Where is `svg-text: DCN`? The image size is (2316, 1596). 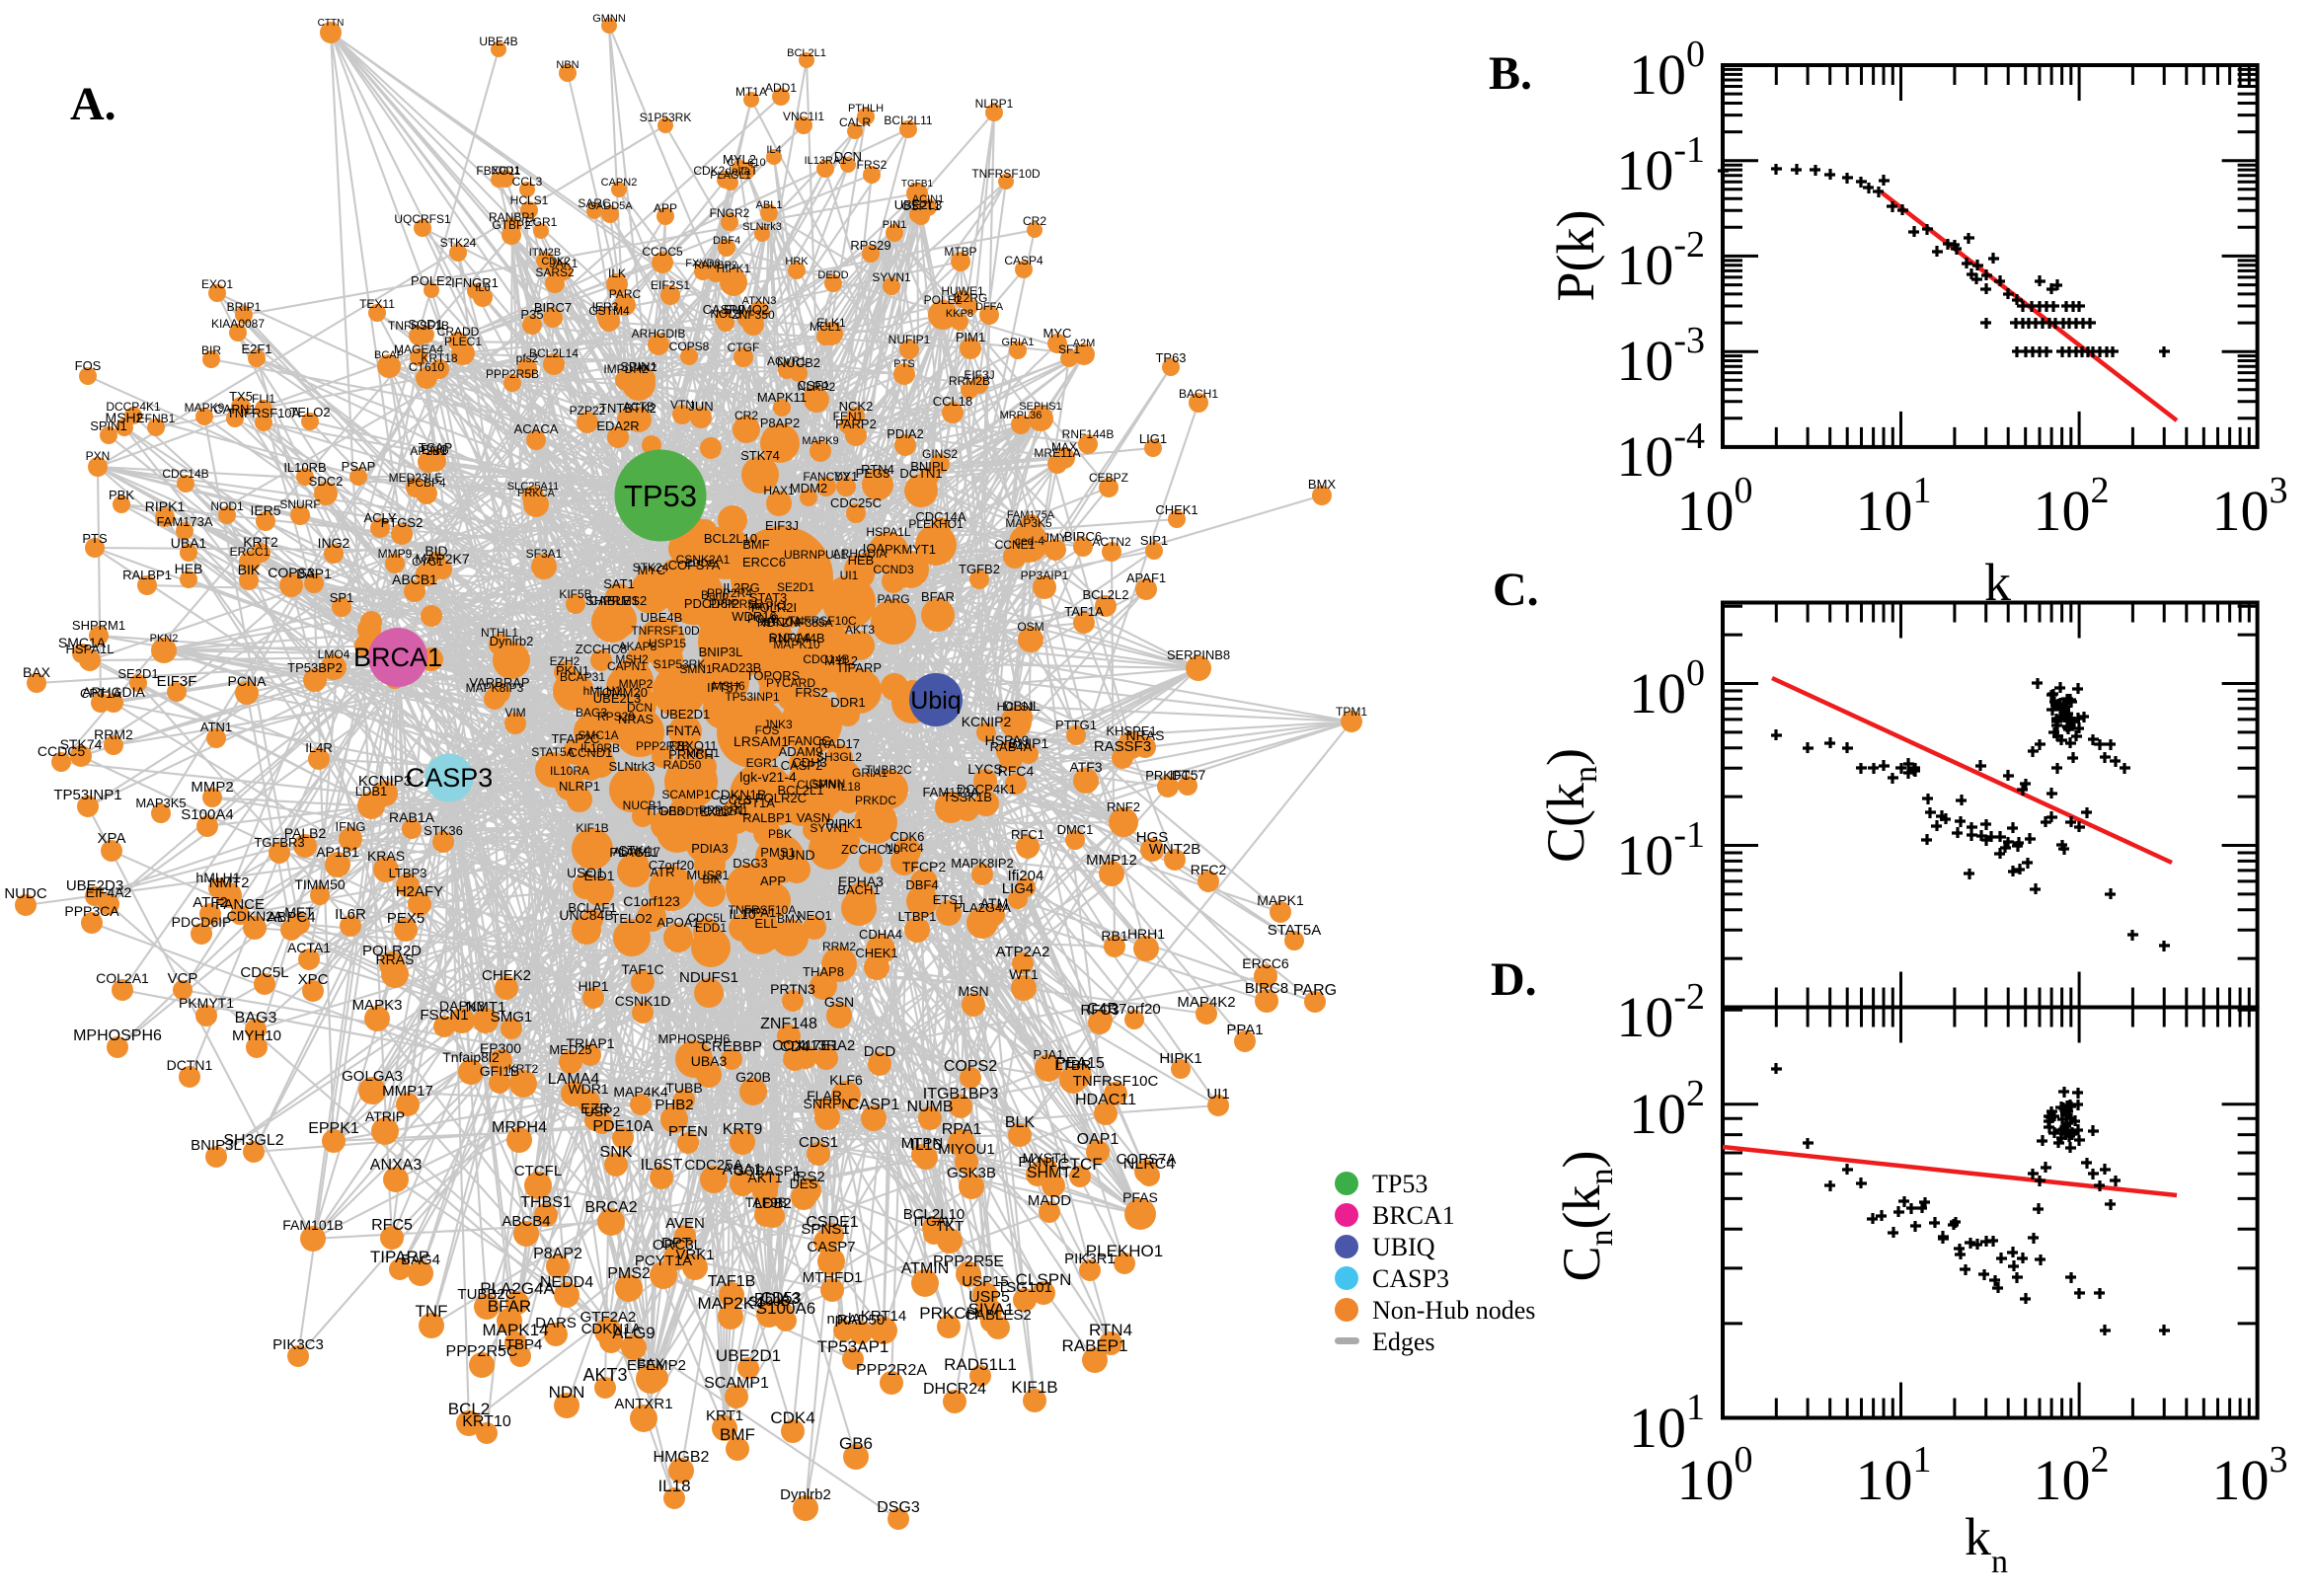
svg-text: DCN is located at coordinates (640, 708).